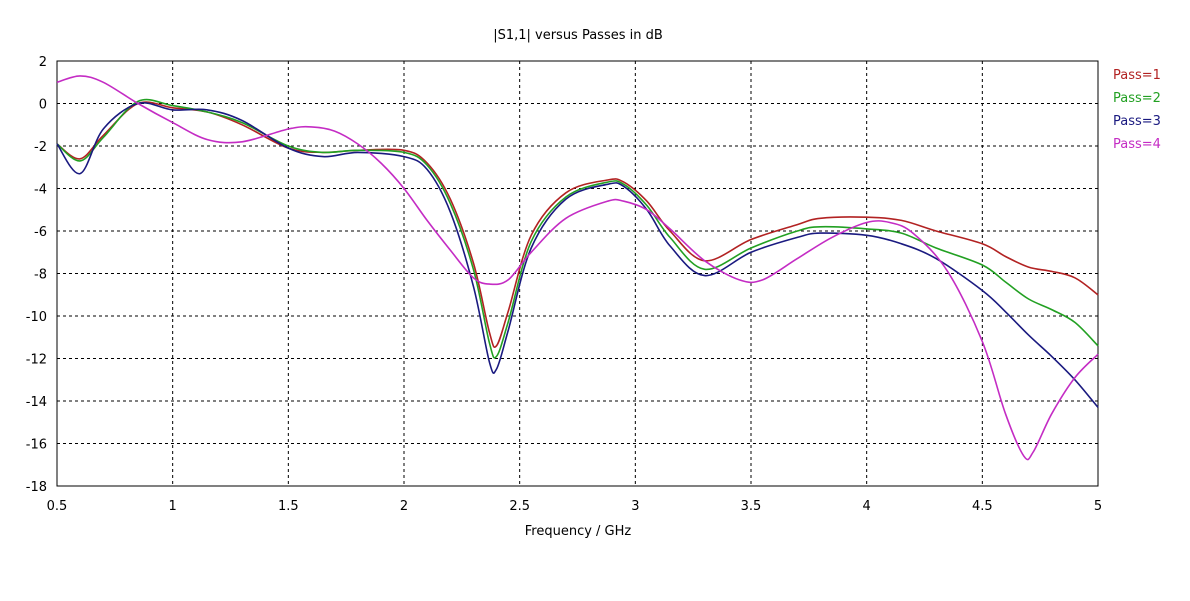 This screenshot has width=1190, height=601. I want to click on y-tick-label: -12, so click(36, 360).